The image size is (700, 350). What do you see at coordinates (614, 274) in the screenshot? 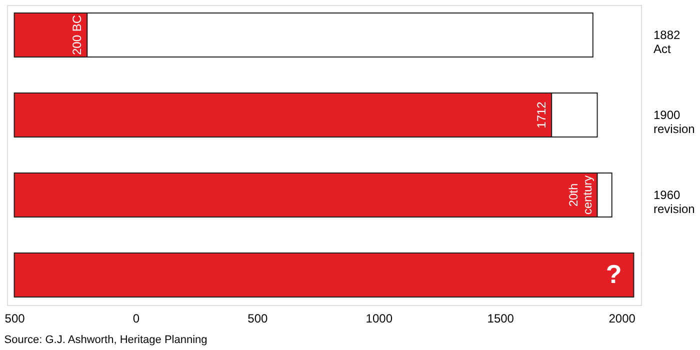
I see `data-label: ?` at bounding box center [614, 274].